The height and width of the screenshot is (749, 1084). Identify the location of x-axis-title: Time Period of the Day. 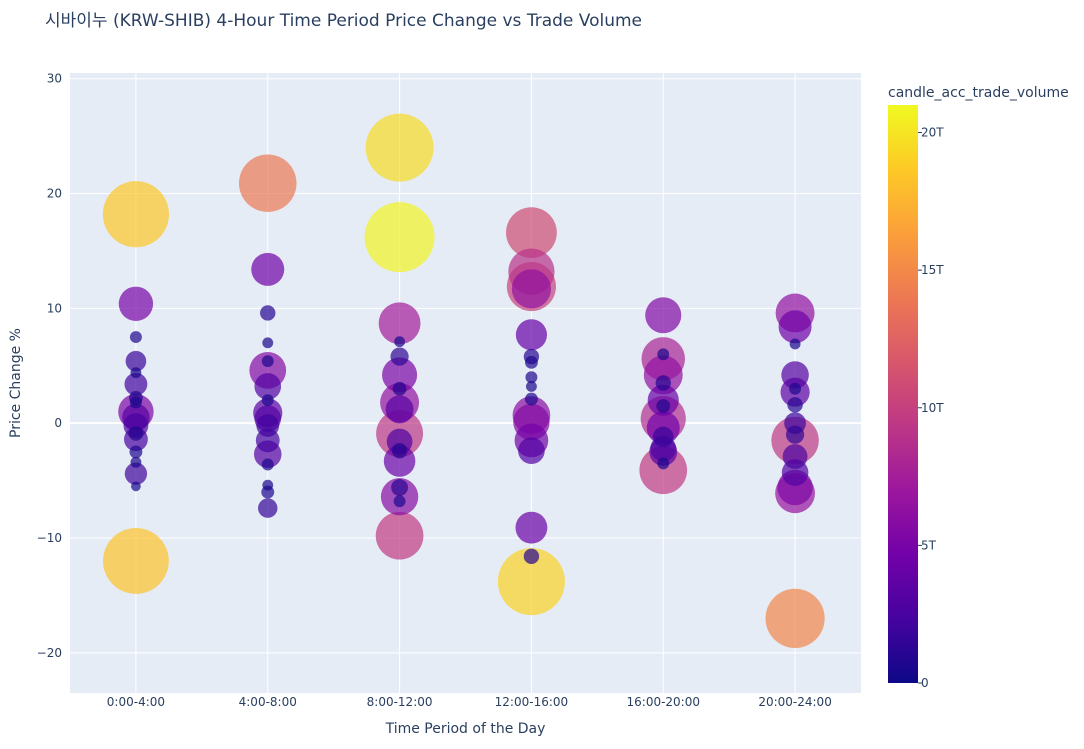
(465, 729).